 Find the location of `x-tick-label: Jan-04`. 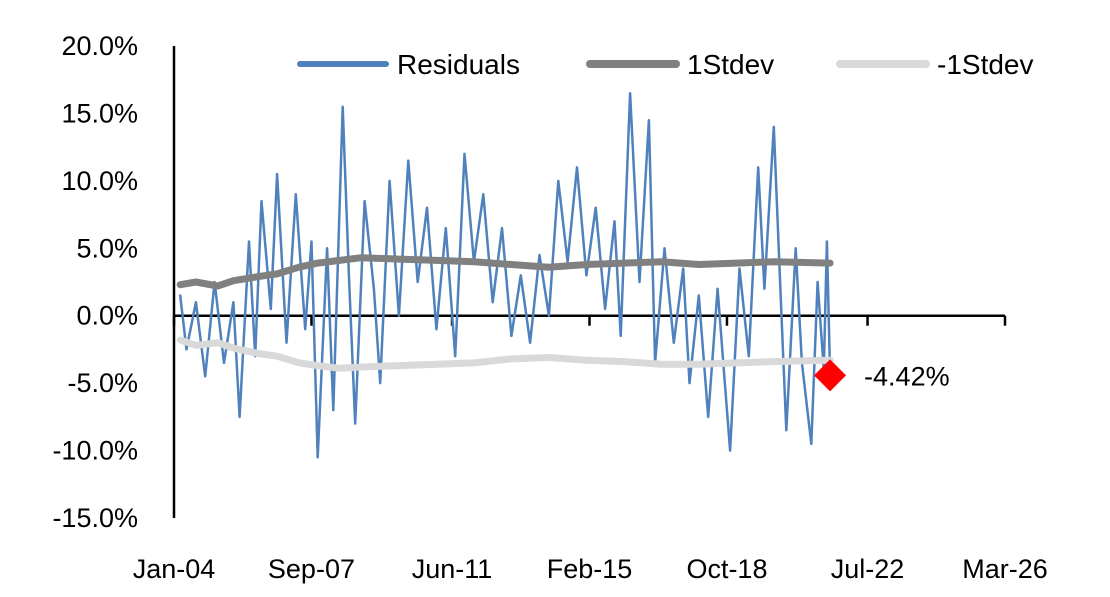

x-tick-label: Jan-04 is located at coordinates (174, 569).